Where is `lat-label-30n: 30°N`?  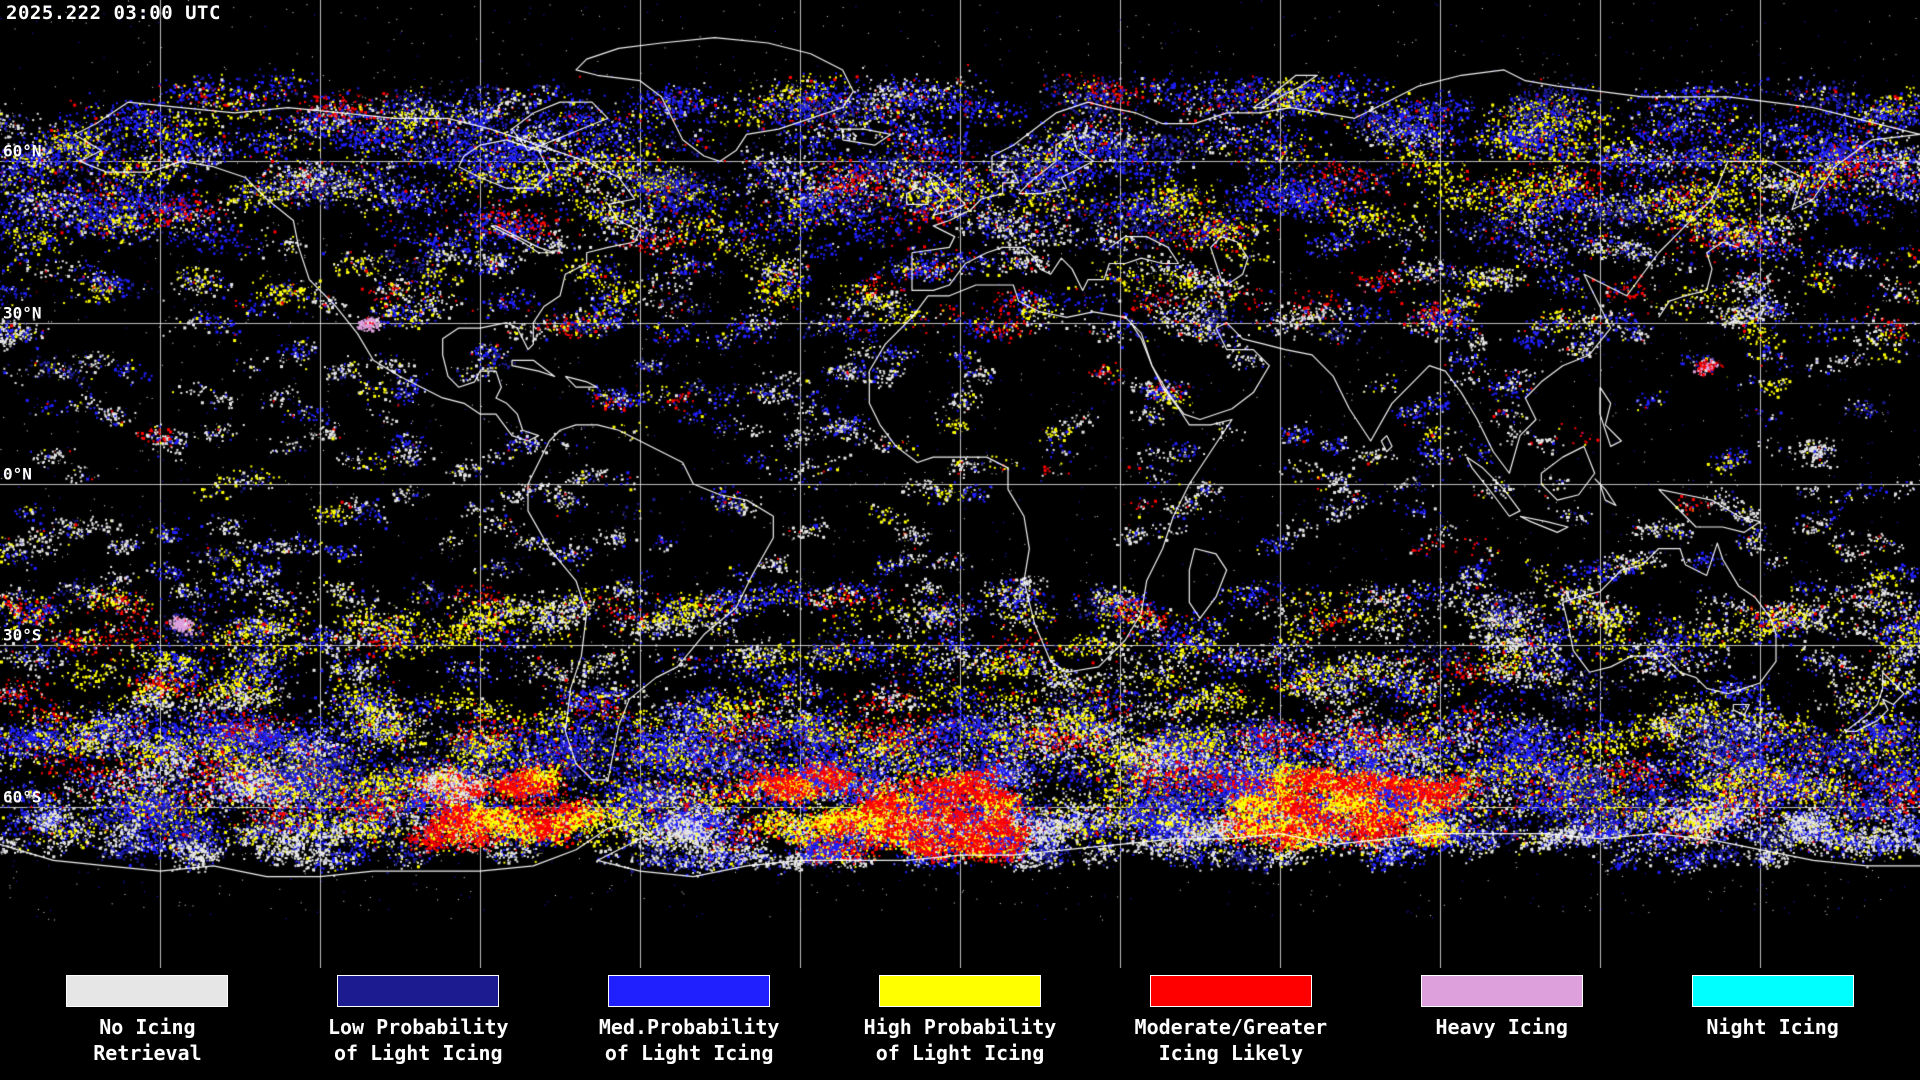
lat-label-30n: 30°N is located at coordinates (22, 313).